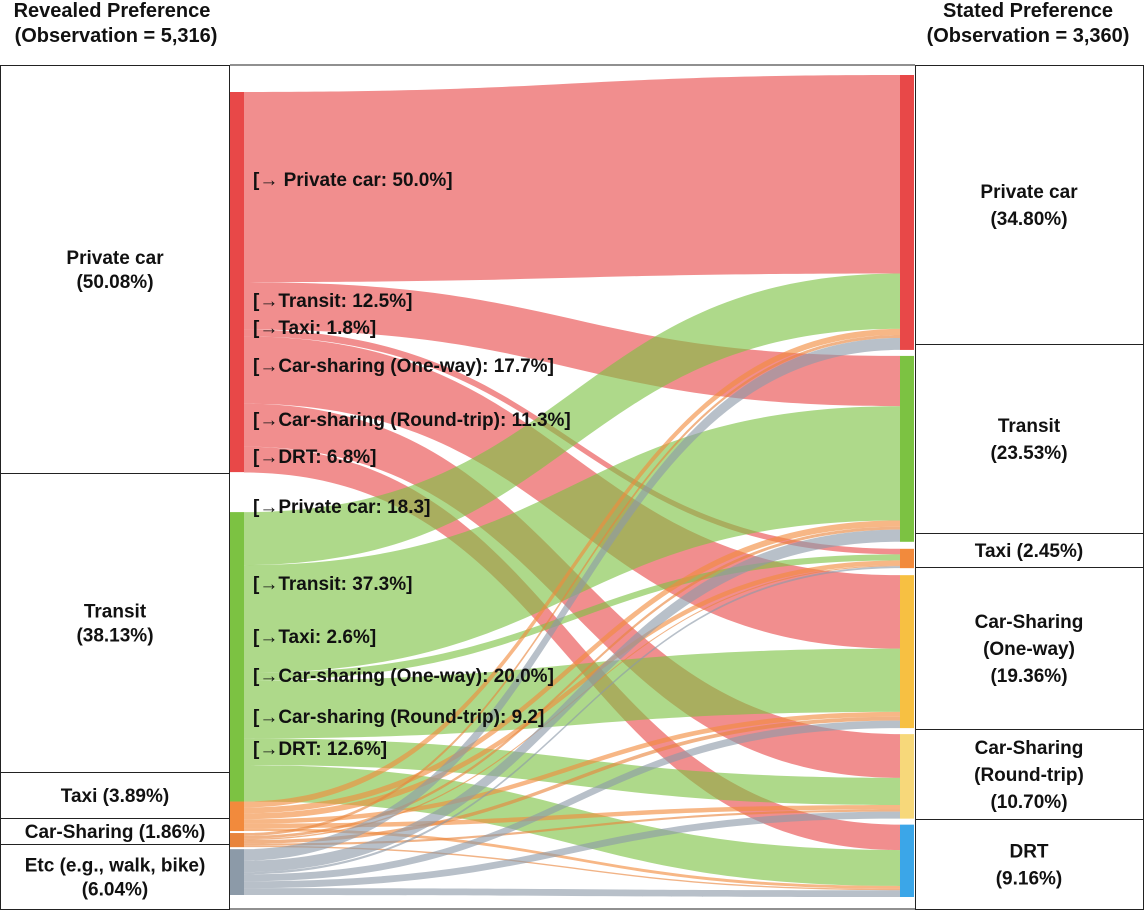 The image size is (1145, 910). What do you see at coordinates (1028, 852) in the screenshot?
I see `target-label-drt-line-0: DRT` at bounding box center [1028, 852].